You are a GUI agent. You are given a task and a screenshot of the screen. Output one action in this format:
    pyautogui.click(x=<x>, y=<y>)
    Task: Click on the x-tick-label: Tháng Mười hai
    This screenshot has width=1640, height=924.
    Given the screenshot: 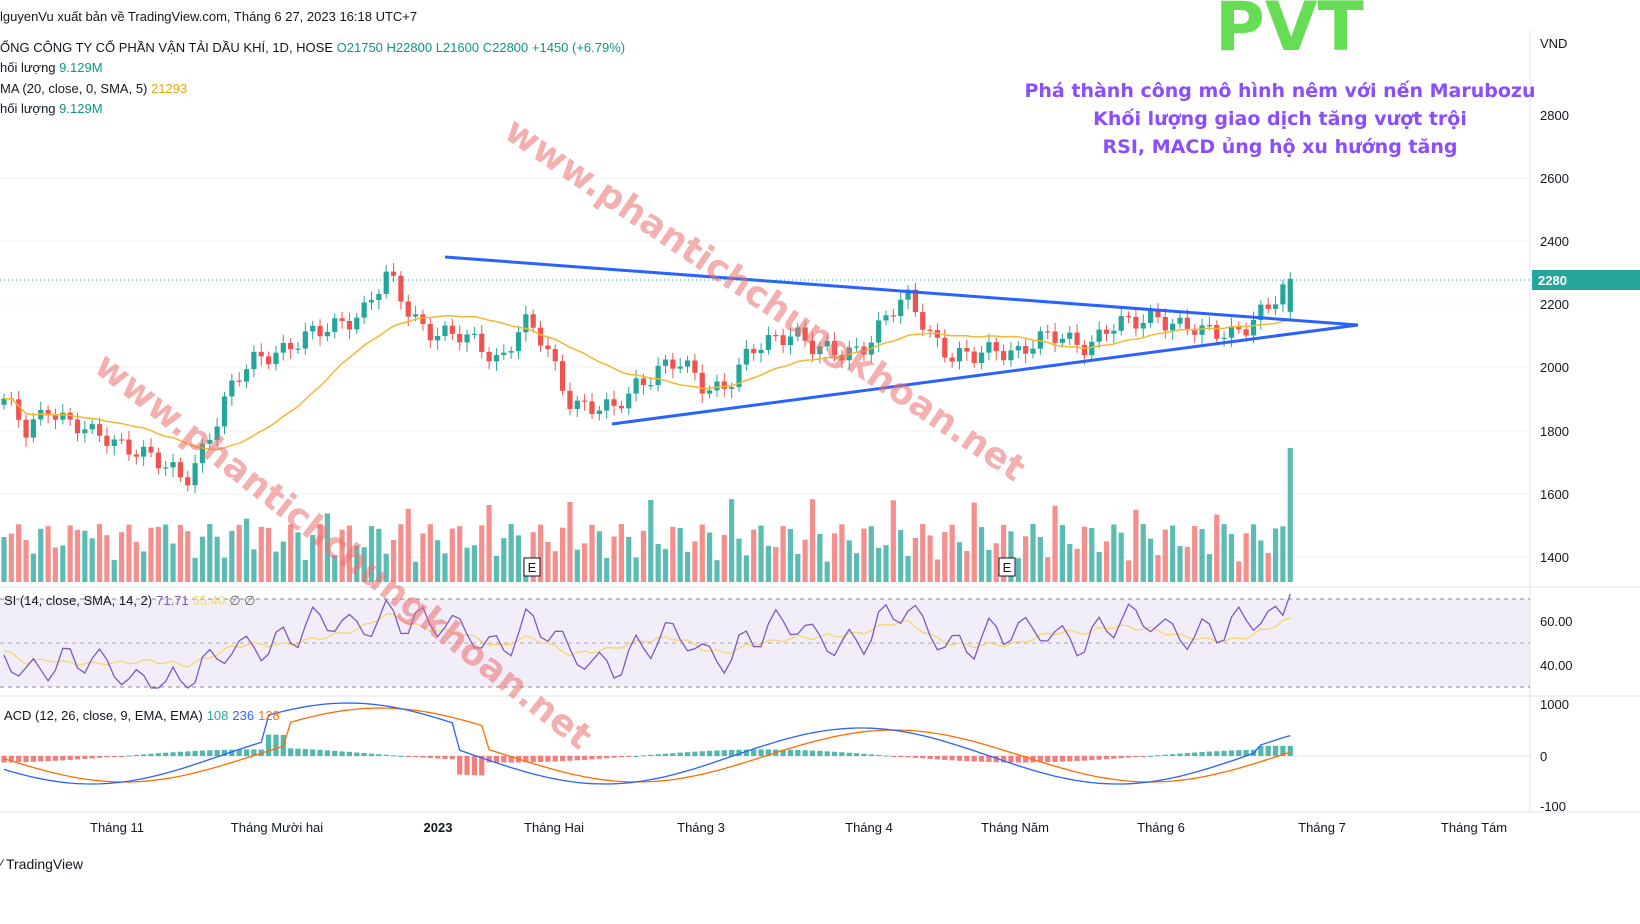 What is the action you would take?
    pyautogui.click(x=277, y=827)
    